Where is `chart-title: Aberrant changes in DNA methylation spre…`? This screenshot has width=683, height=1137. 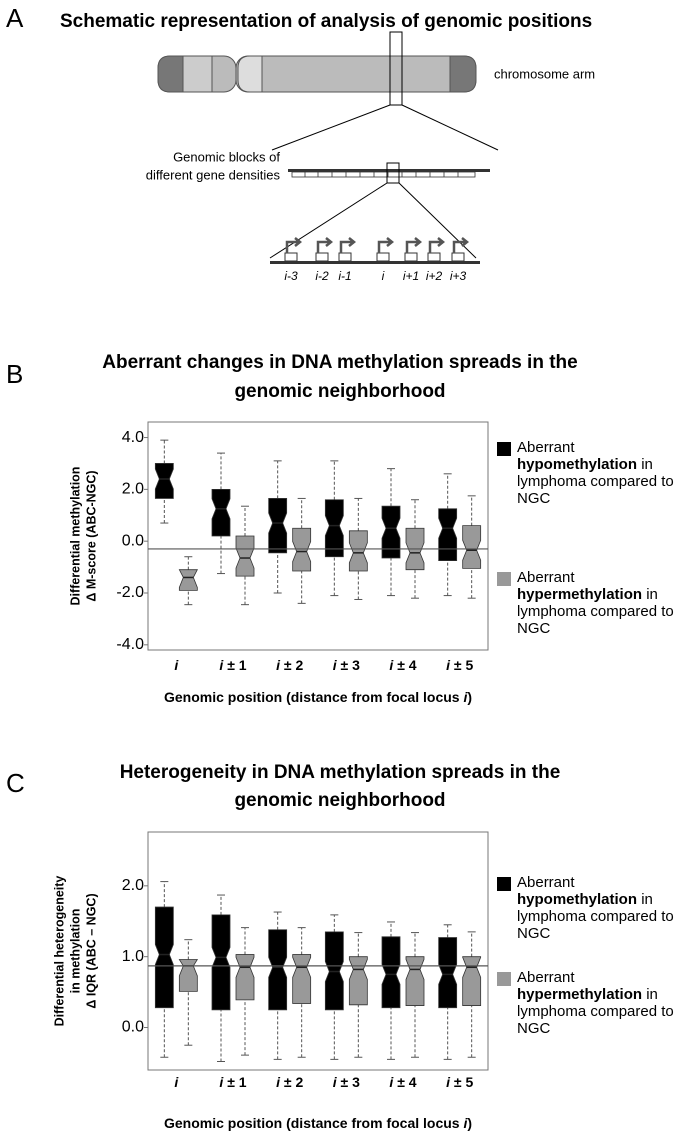
chart-title: Aberrant changes in DNA methylation spre… is located at coordinates (339, 362).